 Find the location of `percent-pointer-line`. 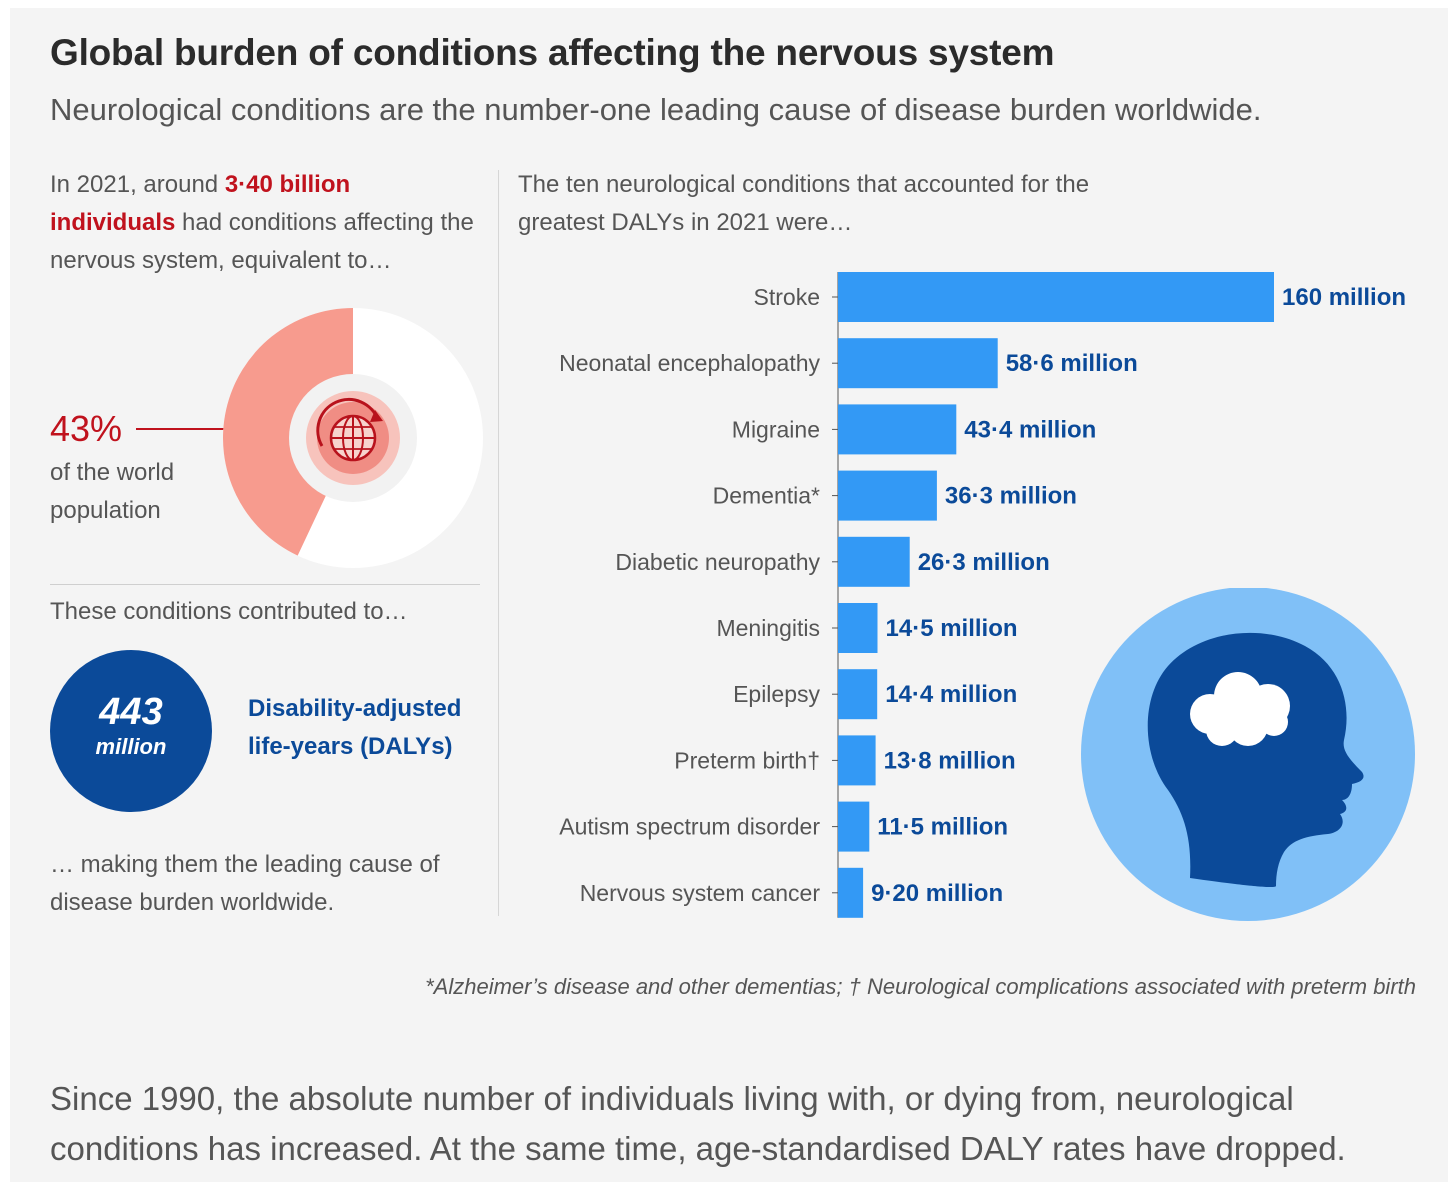

percent-pointer-line is located at coordinates (193, 429).